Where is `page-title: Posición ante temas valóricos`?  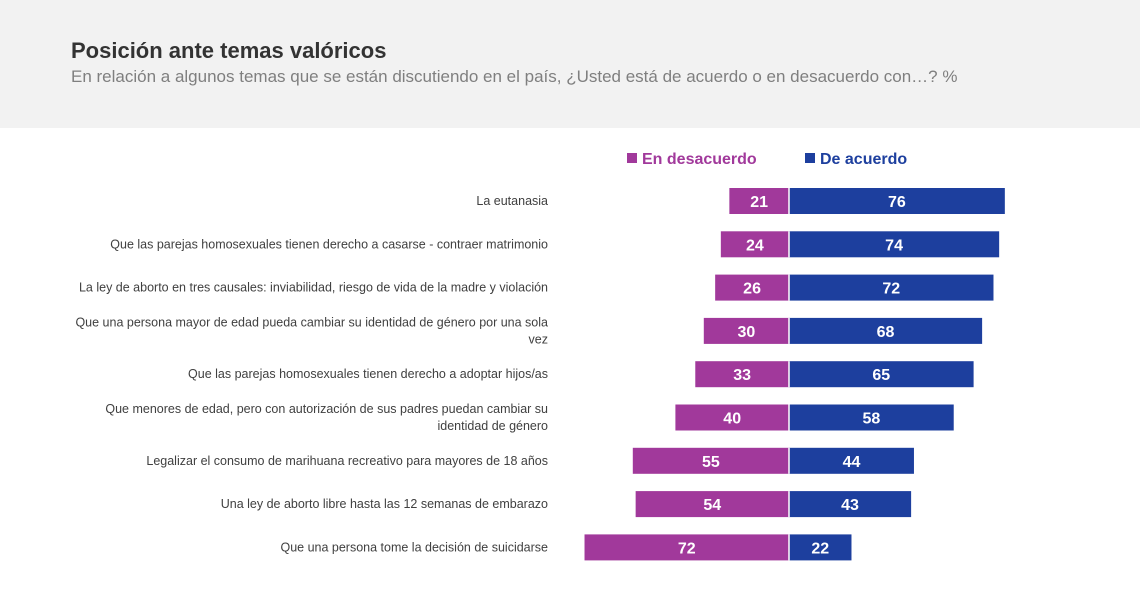
page-title: Posición ante temas valóricos is located at coordinates (229, 50).